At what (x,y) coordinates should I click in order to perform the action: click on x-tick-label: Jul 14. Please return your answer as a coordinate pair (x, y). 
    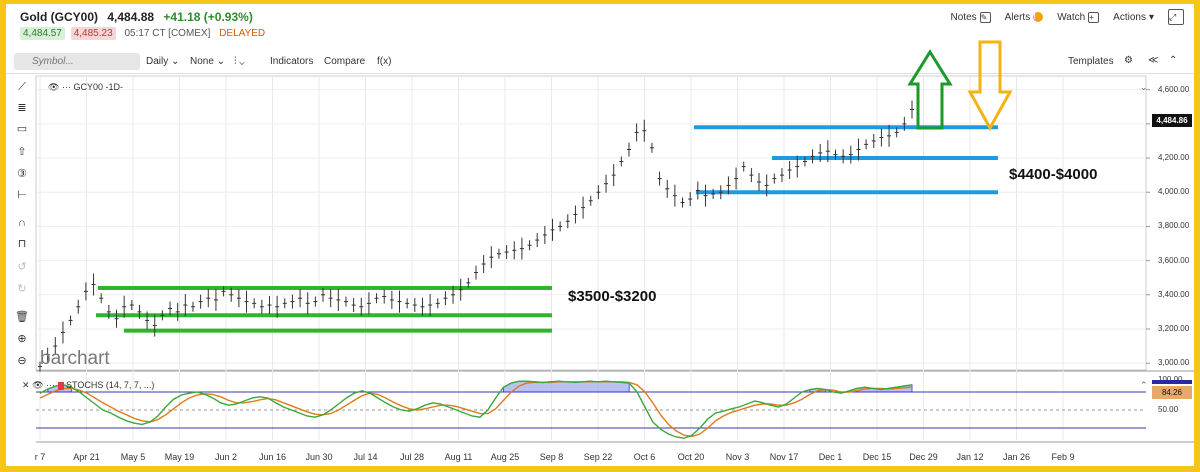
    Looking at the image, I should click on (365, 457).